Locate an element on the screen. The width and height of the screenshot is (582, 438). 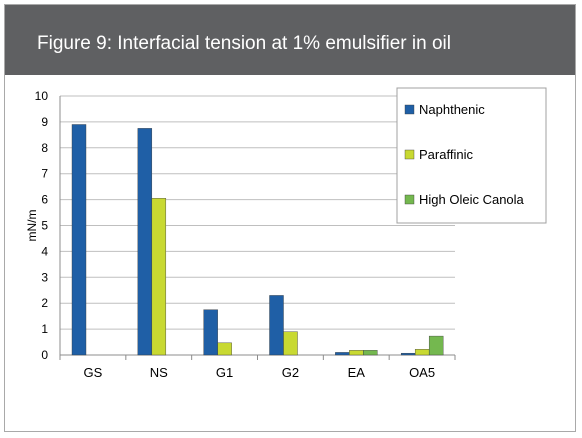
x-tick-label: EA is located at coordinates (357, 372).